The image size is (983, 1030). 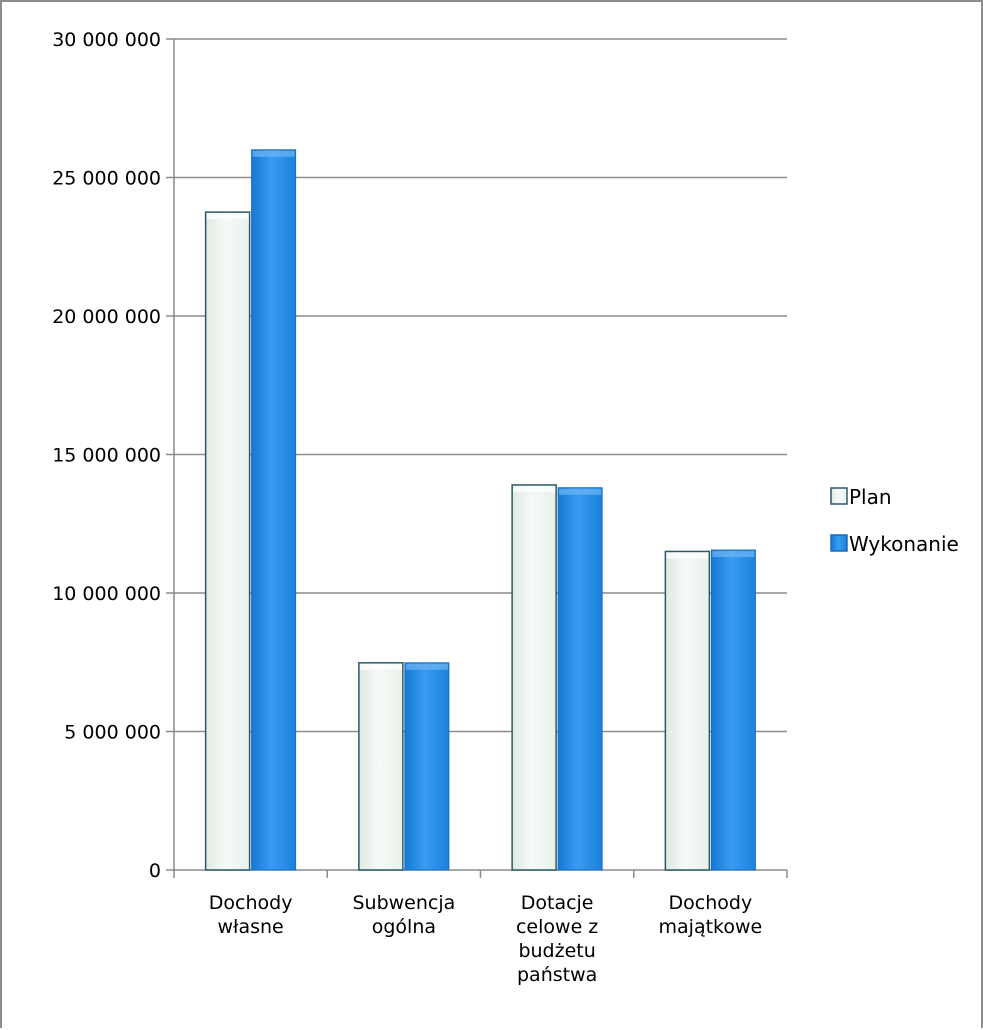 I want to click on x-category-label: Subwencja, so click(x=403, y=903).